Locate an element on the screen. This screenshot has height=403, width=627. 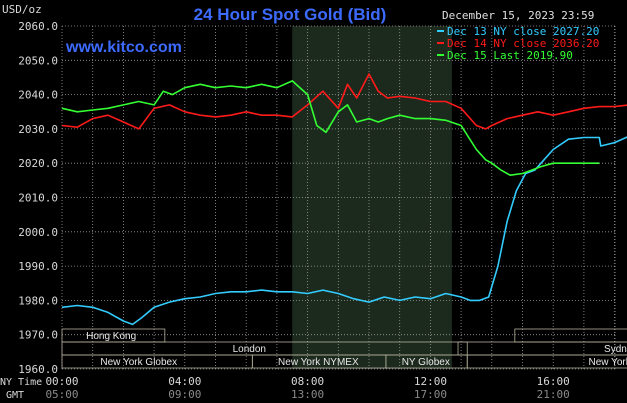
y-tick-label: 2020.0 is located at coordinates (38, 163).